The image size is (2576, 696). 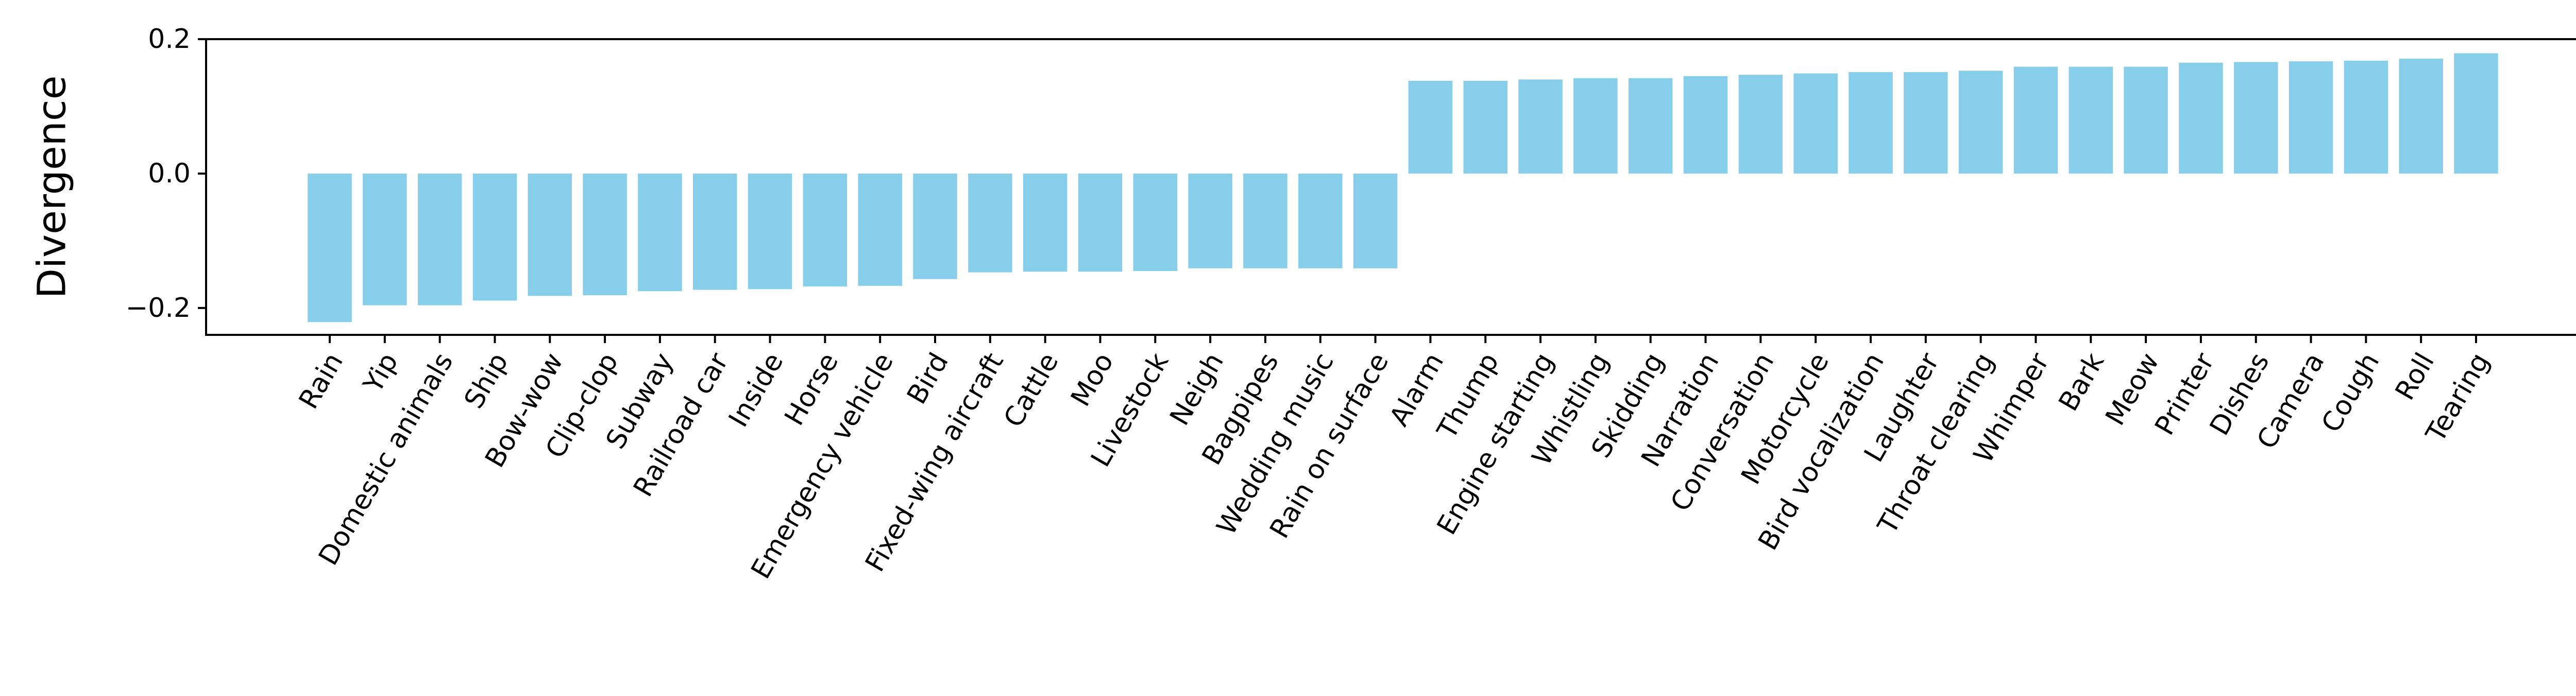 I want to click on bar-livestock, so click(x=1155, y=222).